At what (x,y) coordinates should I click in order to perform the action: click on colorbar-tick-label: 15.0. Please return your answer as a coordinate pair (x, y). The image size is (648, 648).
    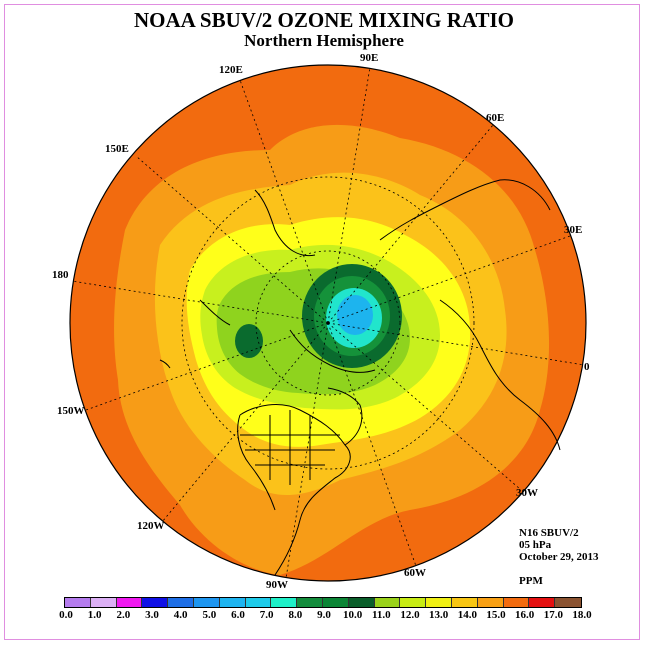
    Looking at the image, I should click on (496, 615).